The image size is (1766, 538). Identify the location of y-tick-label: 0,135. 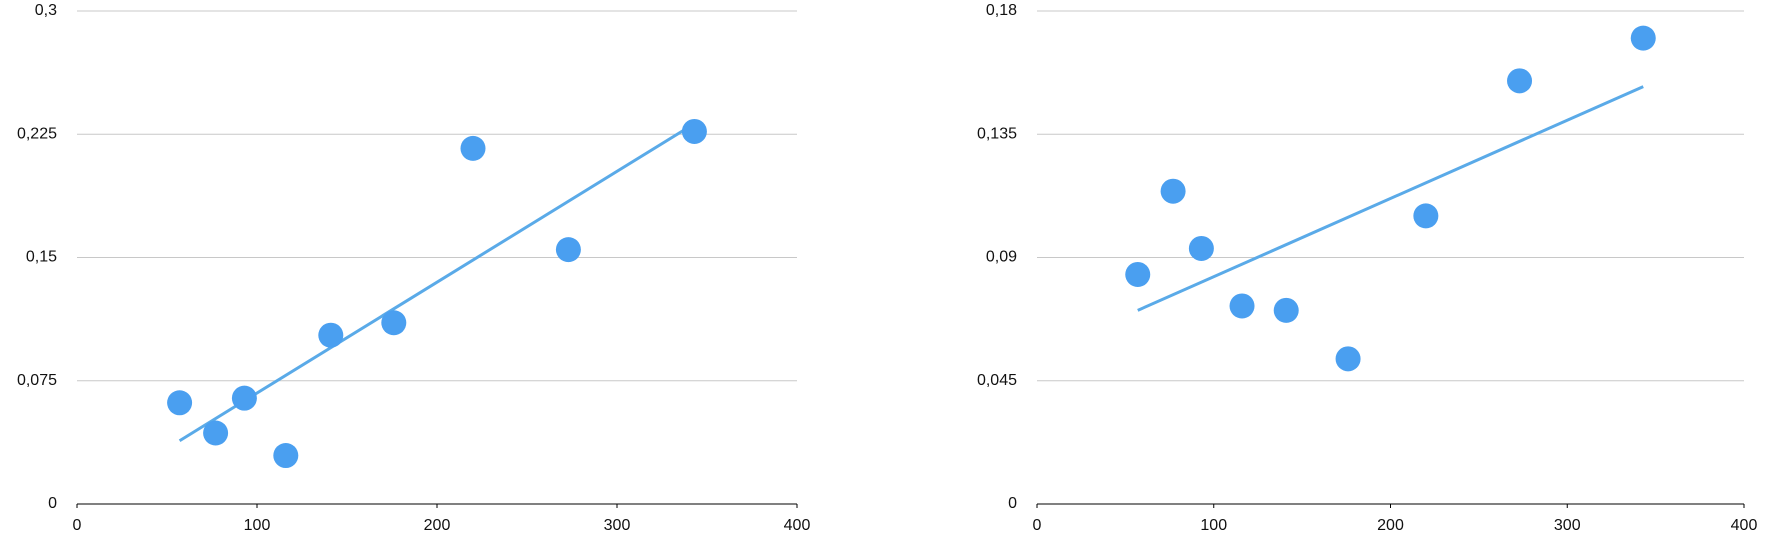
(997, 133).